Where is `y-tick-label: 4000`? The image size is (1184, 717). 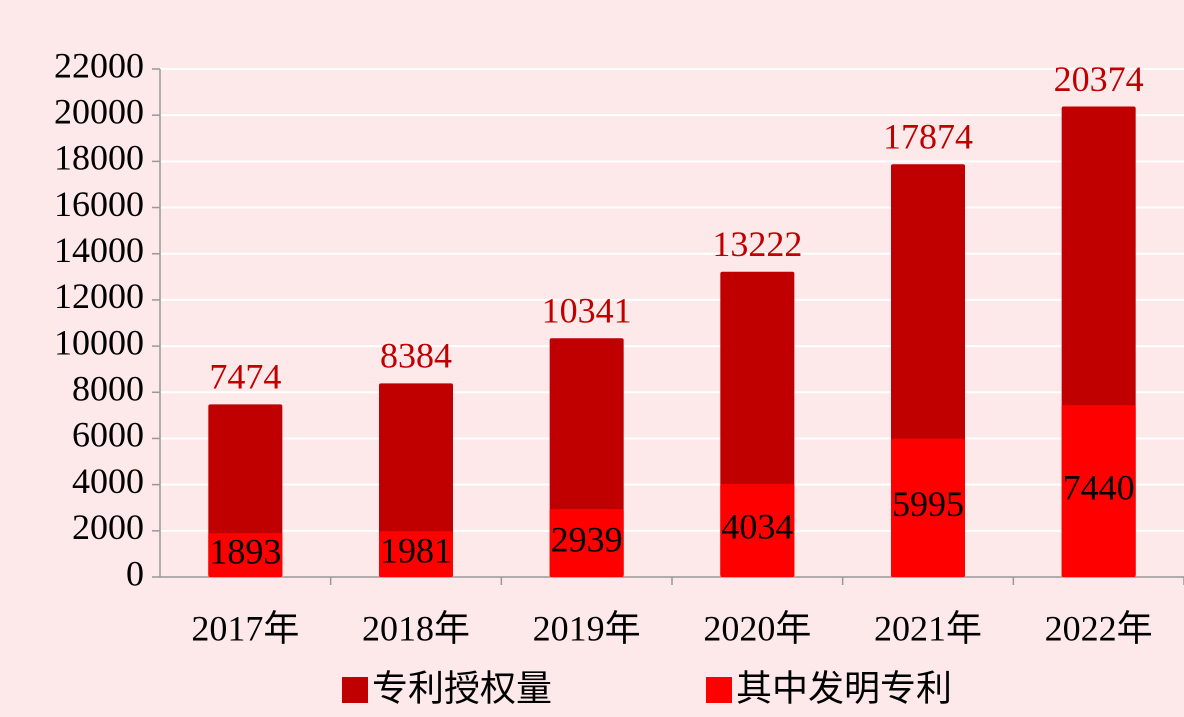
y-tick-label: 4000 is located at coordinates (108, 481).